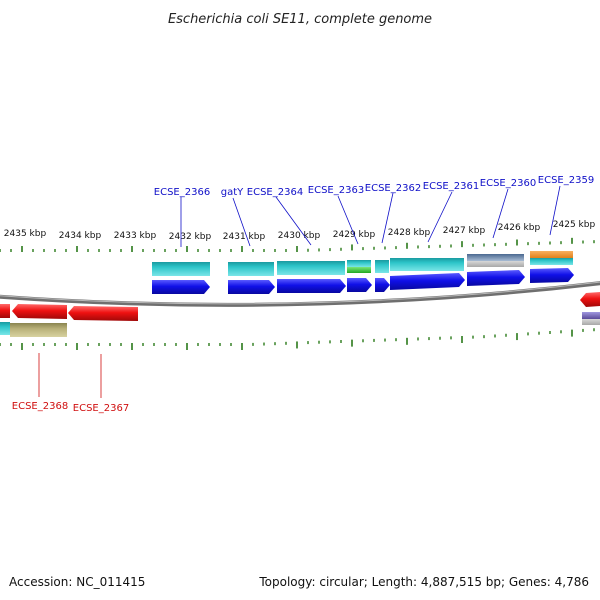 The width and height of the screenshot is (600, 600). Describe the element at coordinates (101, 408) in the screenshot. I see `gene-label: ECSE_2367` at that location.